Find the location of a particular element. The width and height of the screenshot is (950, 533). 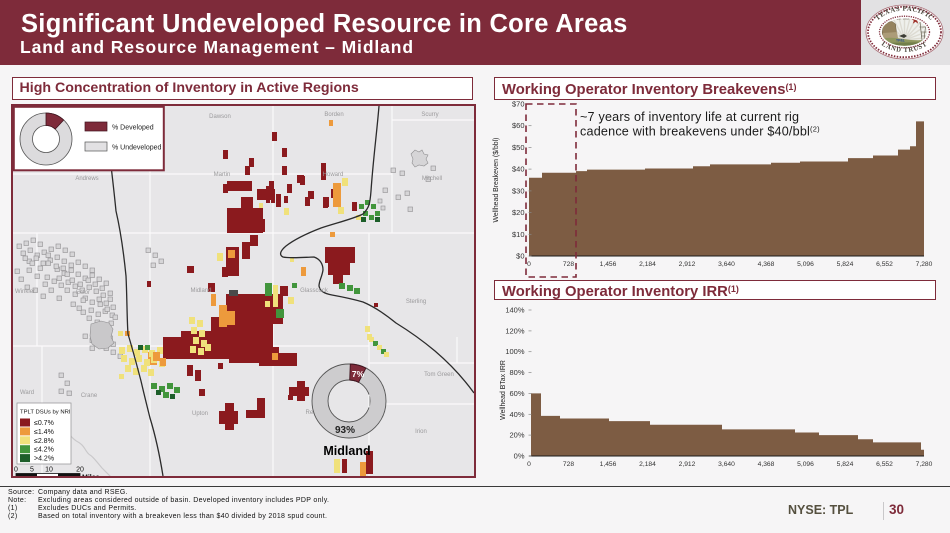

svg-text: % Undeveloped is located at coordinates (137, 148).